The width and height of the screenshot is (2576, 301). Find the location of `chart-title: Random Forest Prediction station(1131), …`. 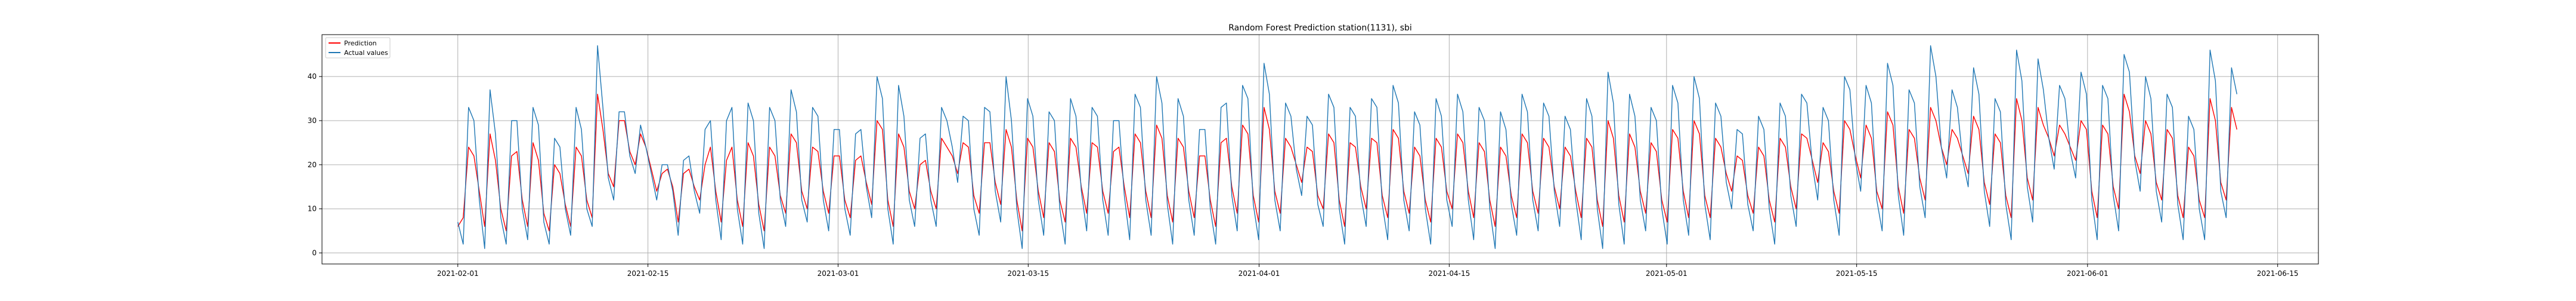

chart-title: Random Forest Prediction station(1131), … is located at coordinates (1320, 28).